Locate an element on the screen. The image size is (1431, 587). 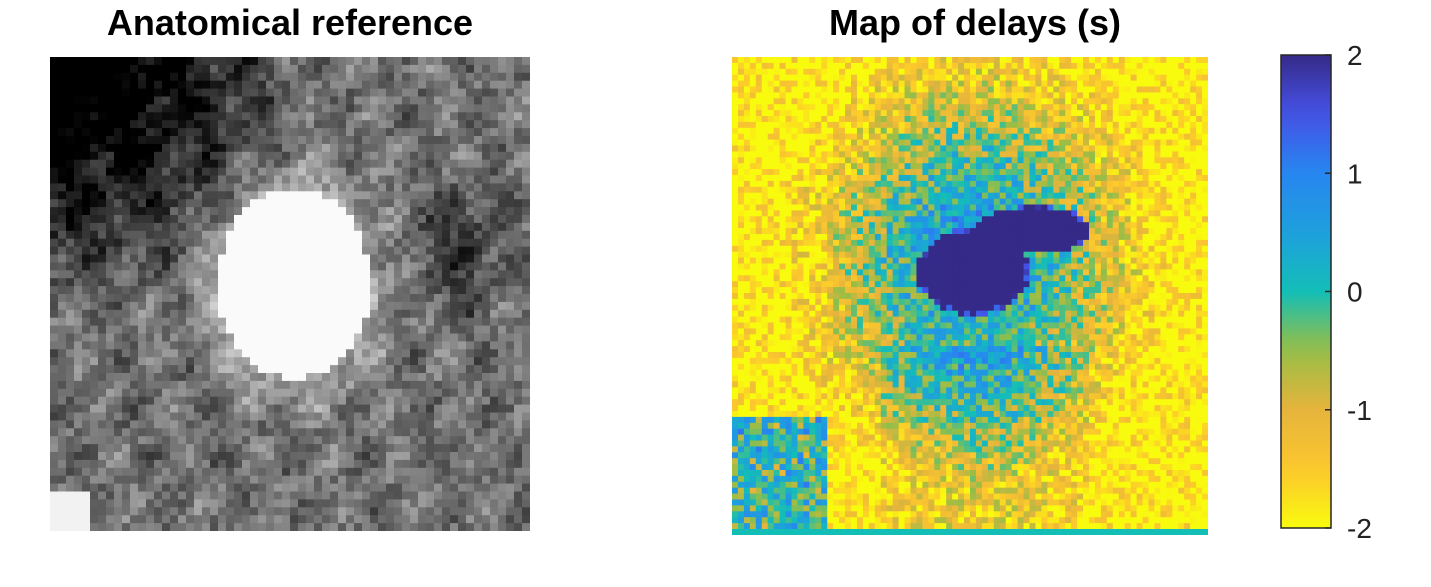
colorbar-tick-label: -1 is located at coordinates (1359, 410).